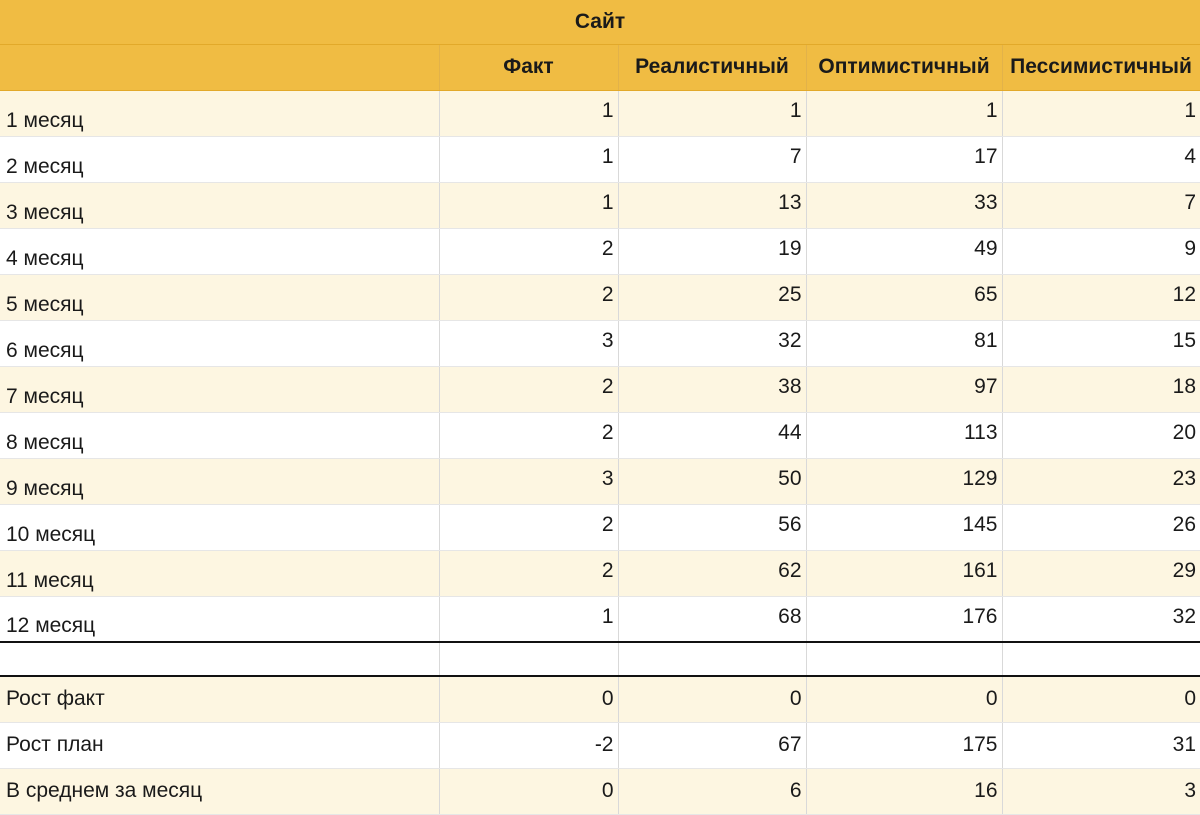  I want to click on row-label-cell: 7 месяц, so click(220, 389).